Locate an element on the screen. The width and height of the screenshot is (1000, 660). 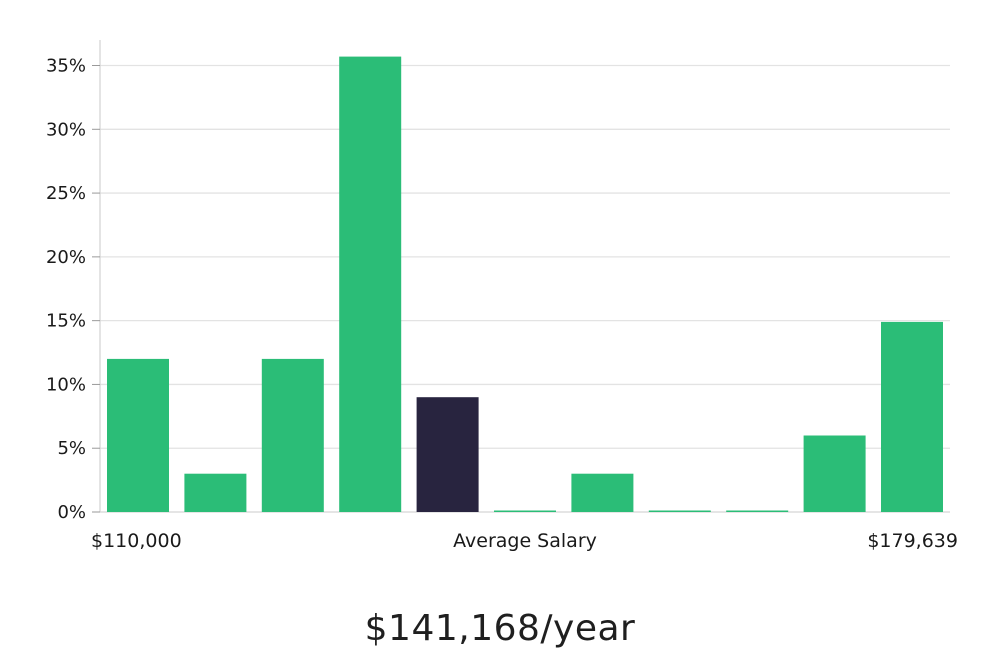
x-max-label: $179,639 is located at coordinates (912, 541).